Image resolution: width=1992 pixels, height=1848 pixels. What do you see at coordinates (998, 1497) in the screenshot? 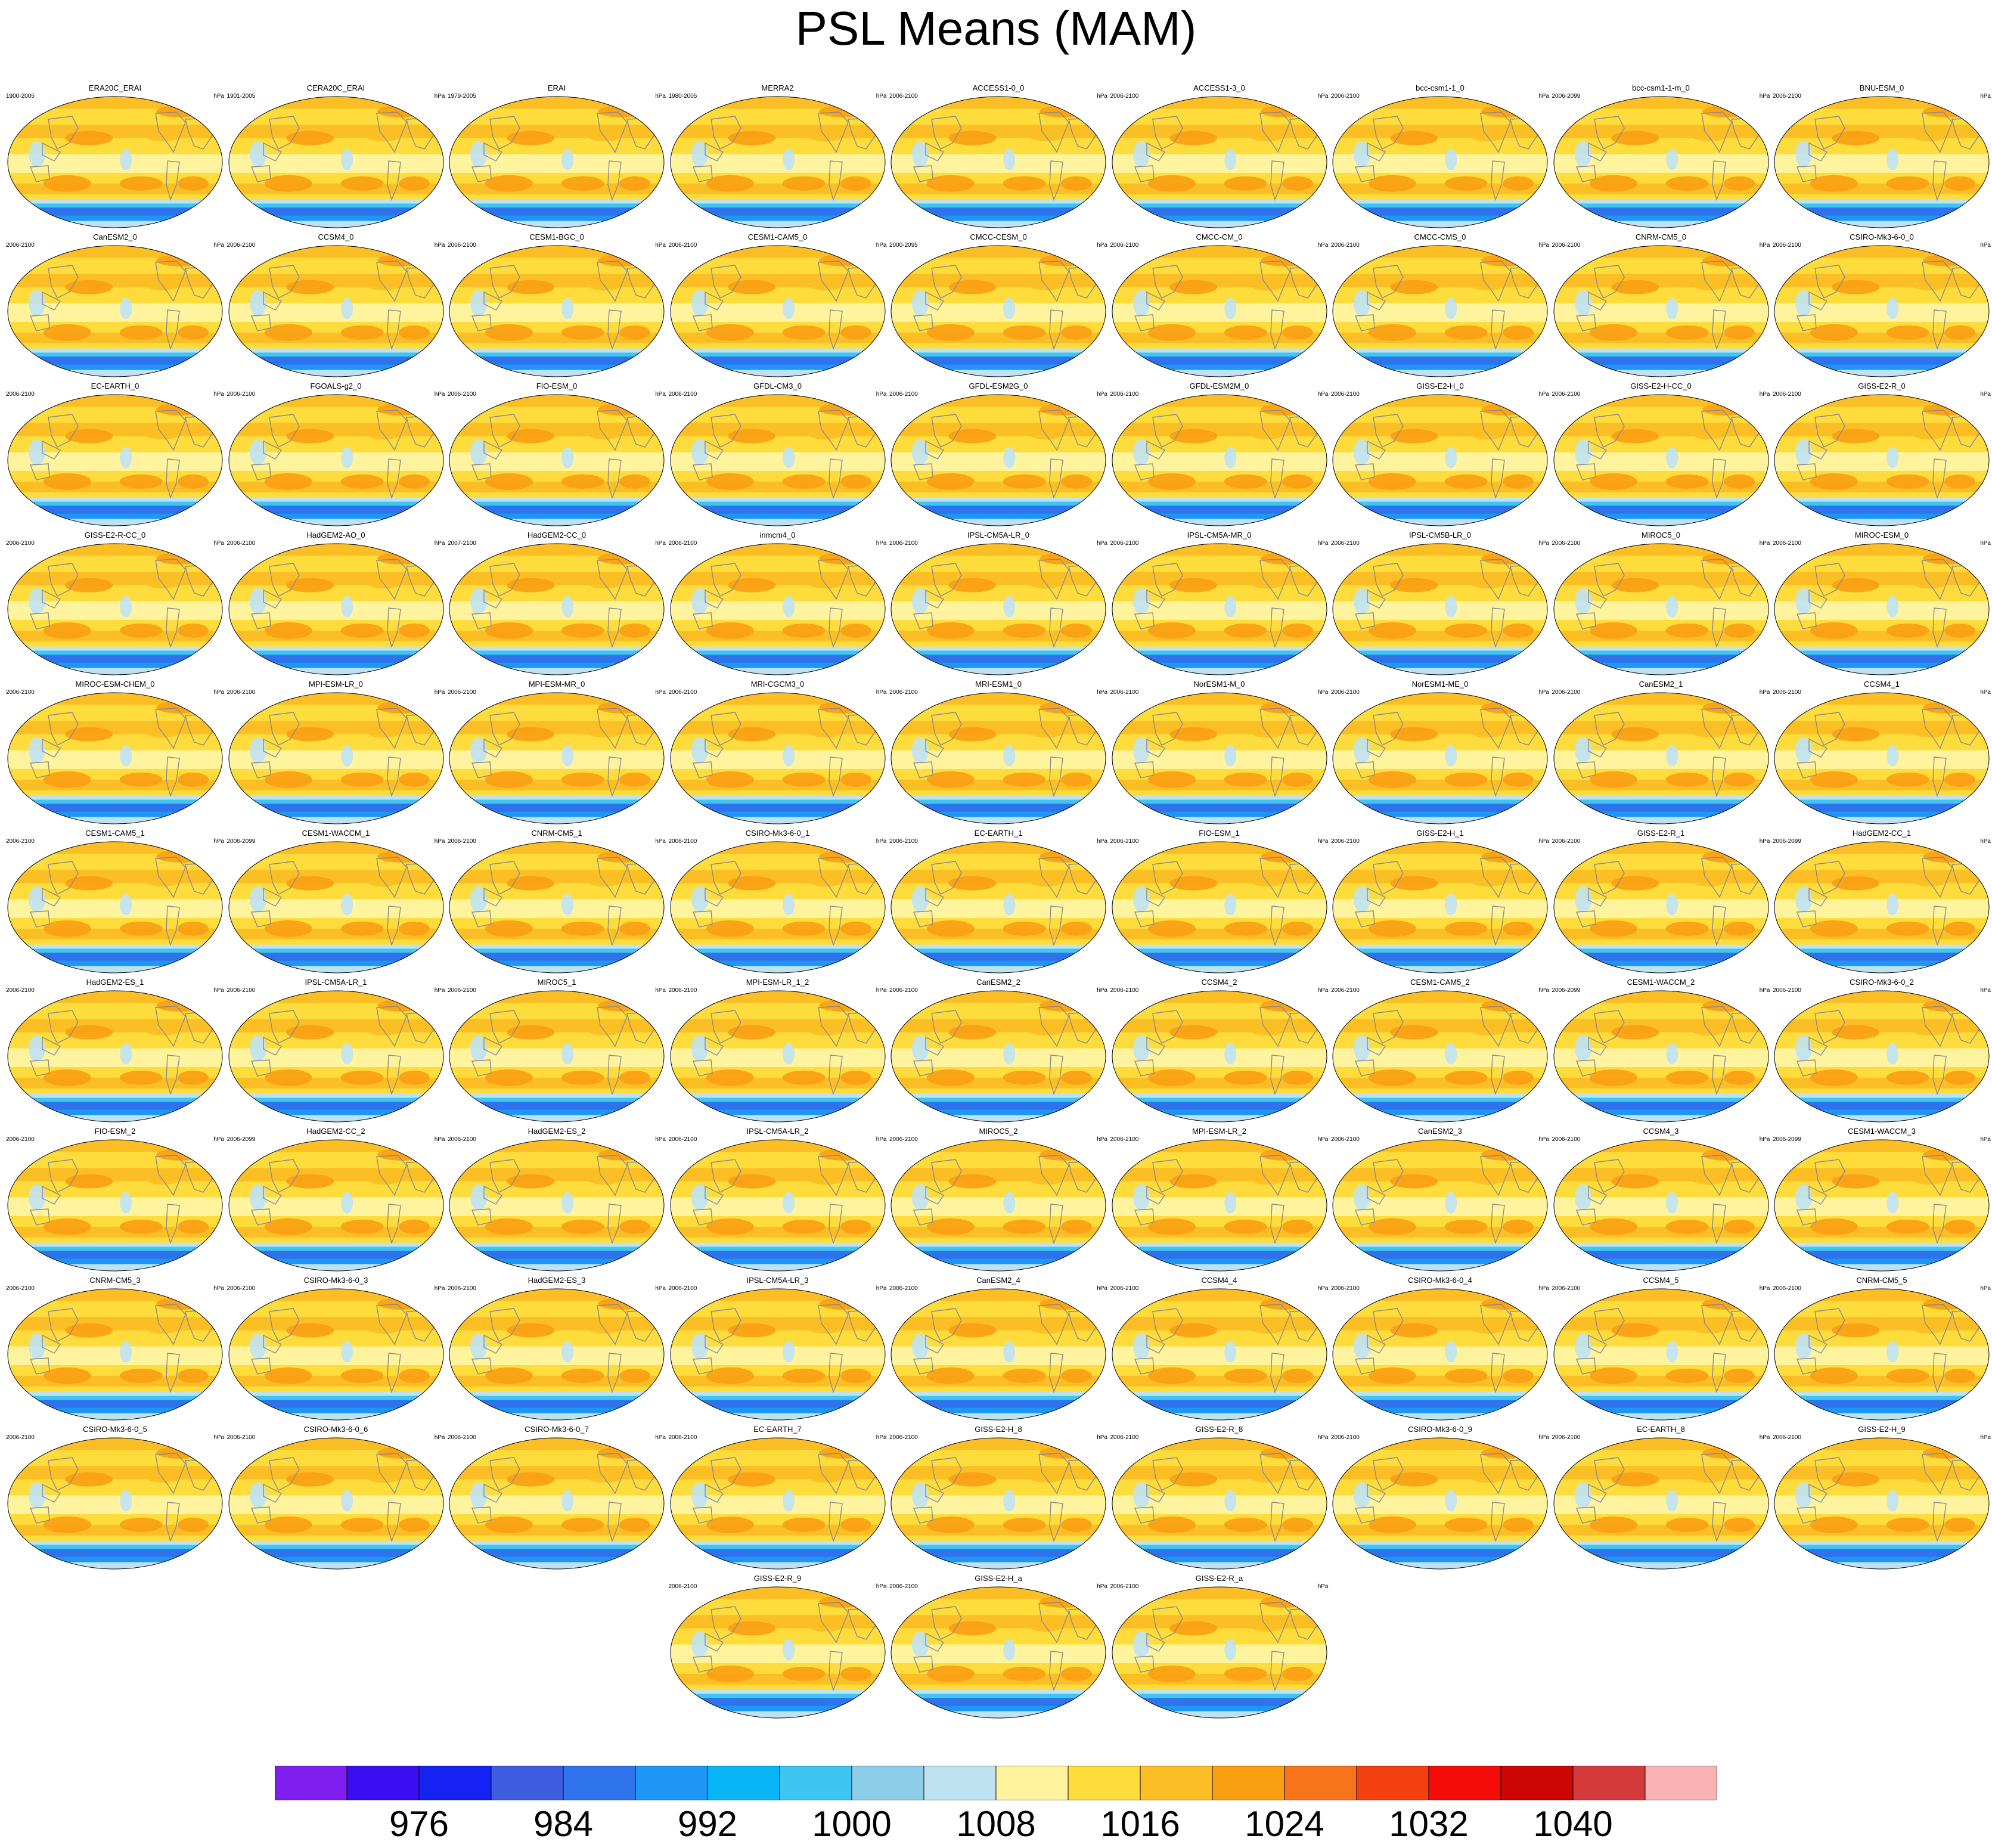
I see `map-panel: GISS-E2-H_8 2006-2100 hPa` at bounding box center [998, 1497].